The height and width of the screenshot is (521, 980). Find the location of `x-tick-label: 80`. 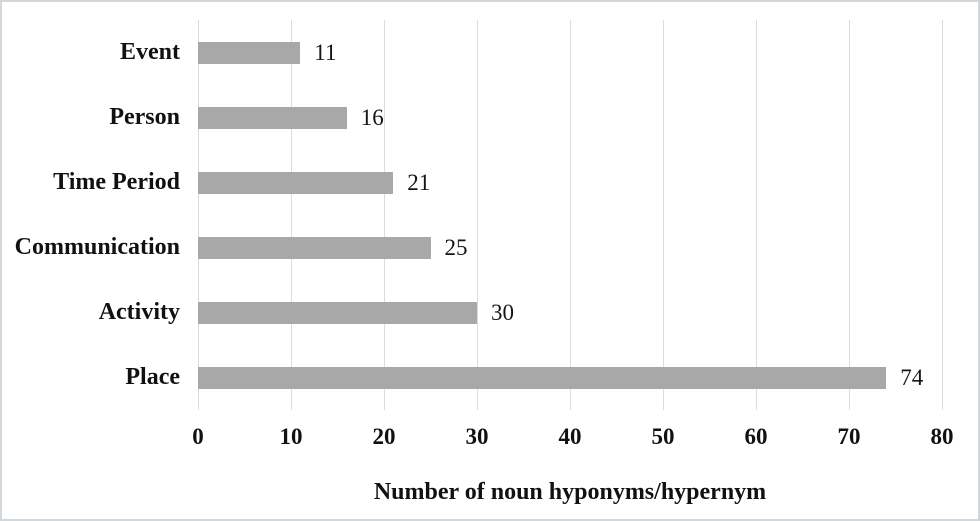

x-tick-label: 80 is located at coordinates (942, 436).